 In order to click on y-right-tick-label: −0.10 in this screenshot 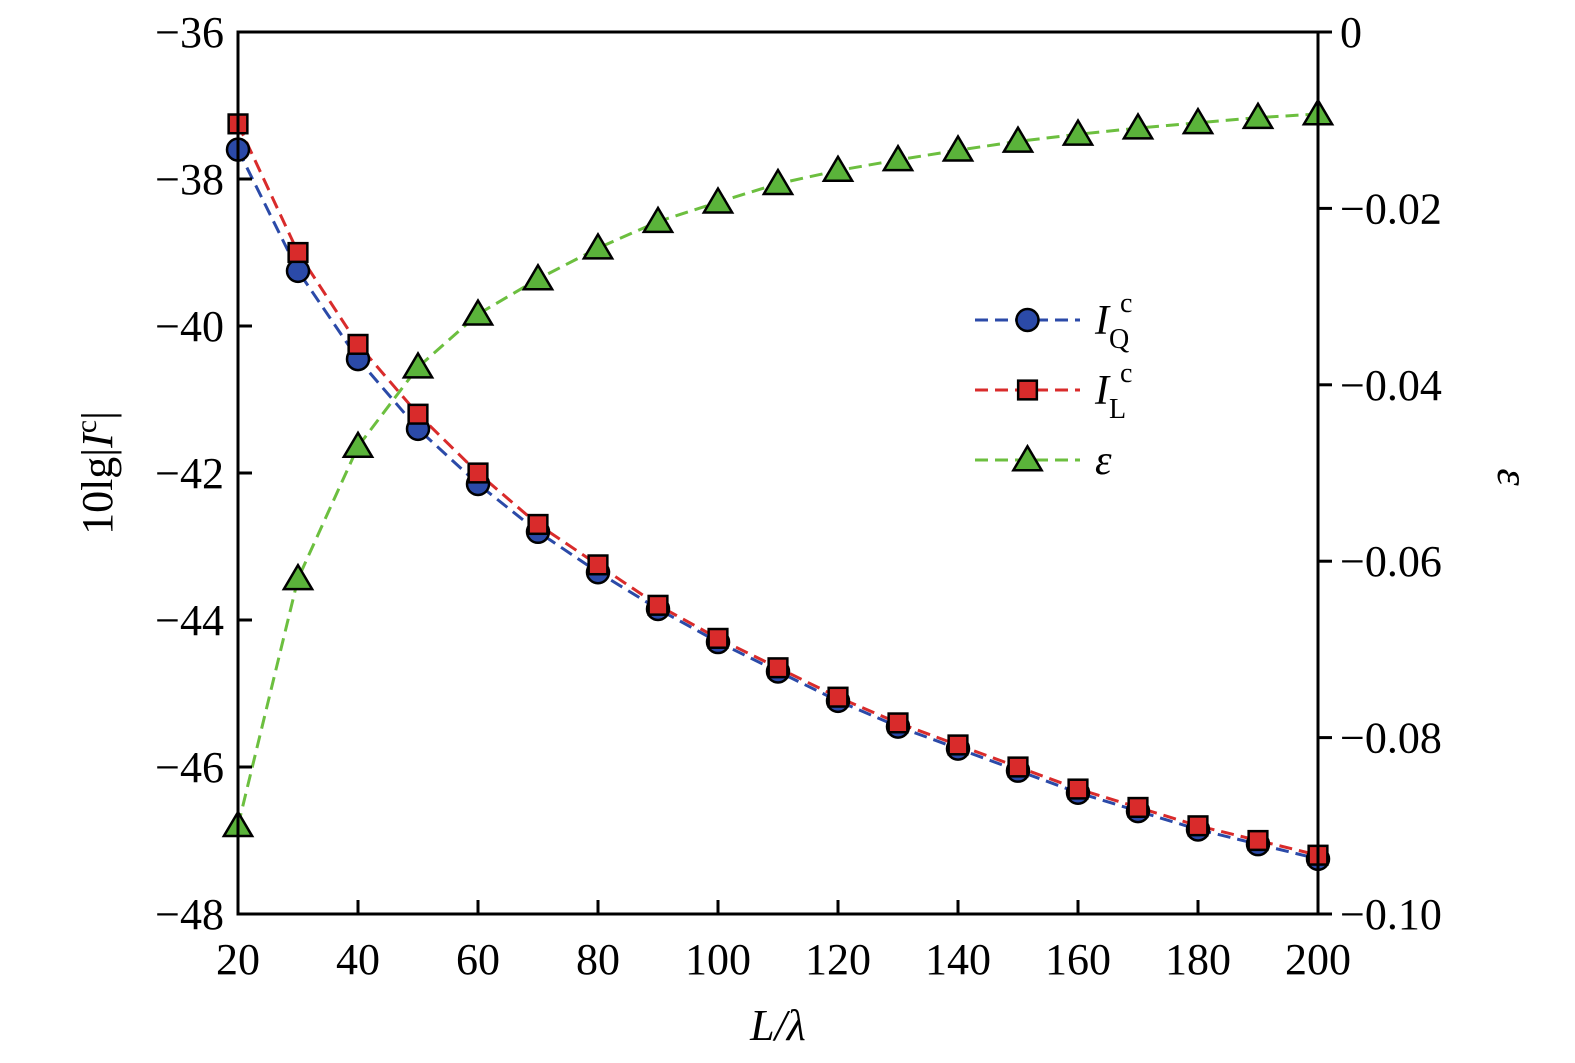, I will do `click(1391, 914)`.